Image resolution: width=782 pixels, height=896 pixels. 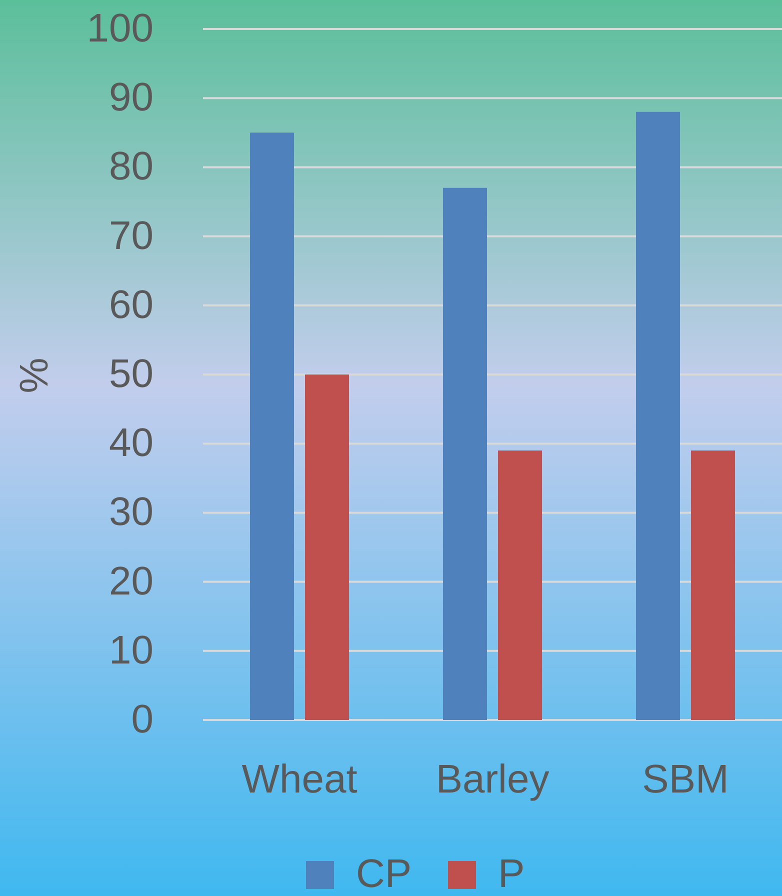 What do you see at coordinates (131, 236) in the screenshot?
I see `y-tick-label: 70` at bounding box center [131, 236].